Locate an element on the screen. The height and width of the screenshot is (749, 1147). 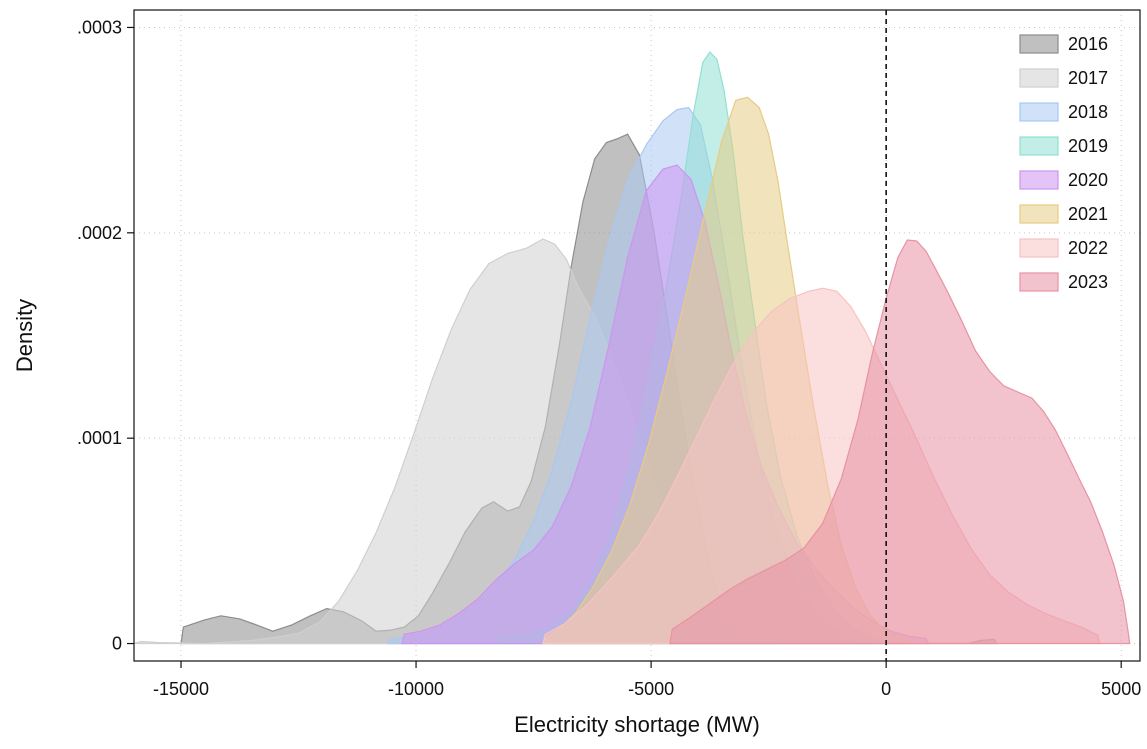
legend-swatch-2016 is located at coordinates (1039, 44).